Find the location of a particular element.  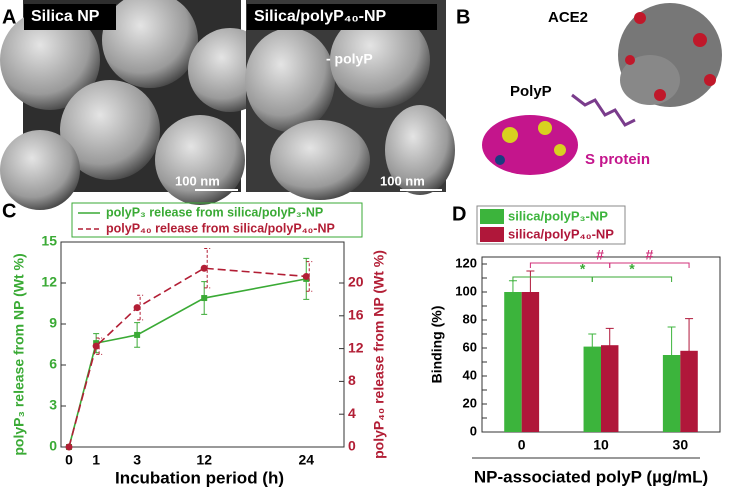

molecule-label: PolyP is located at coordinates (531, 91).